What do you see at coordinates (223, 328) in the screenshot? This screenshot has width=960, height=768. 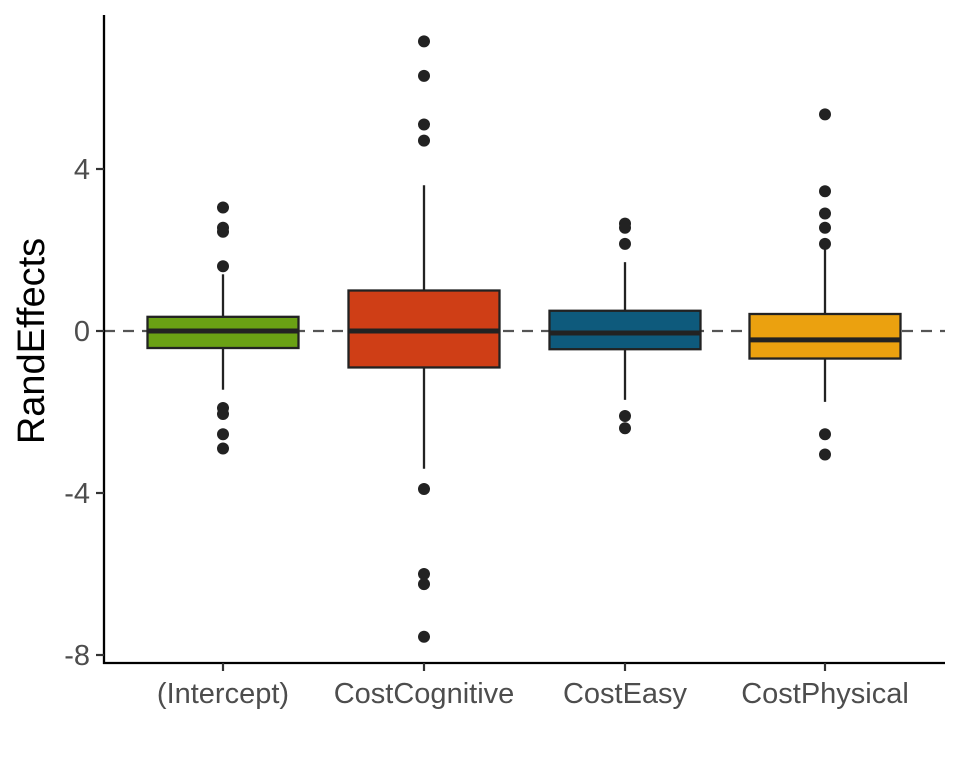 I see `box-group-intercept` at bounding box center [223, 328].